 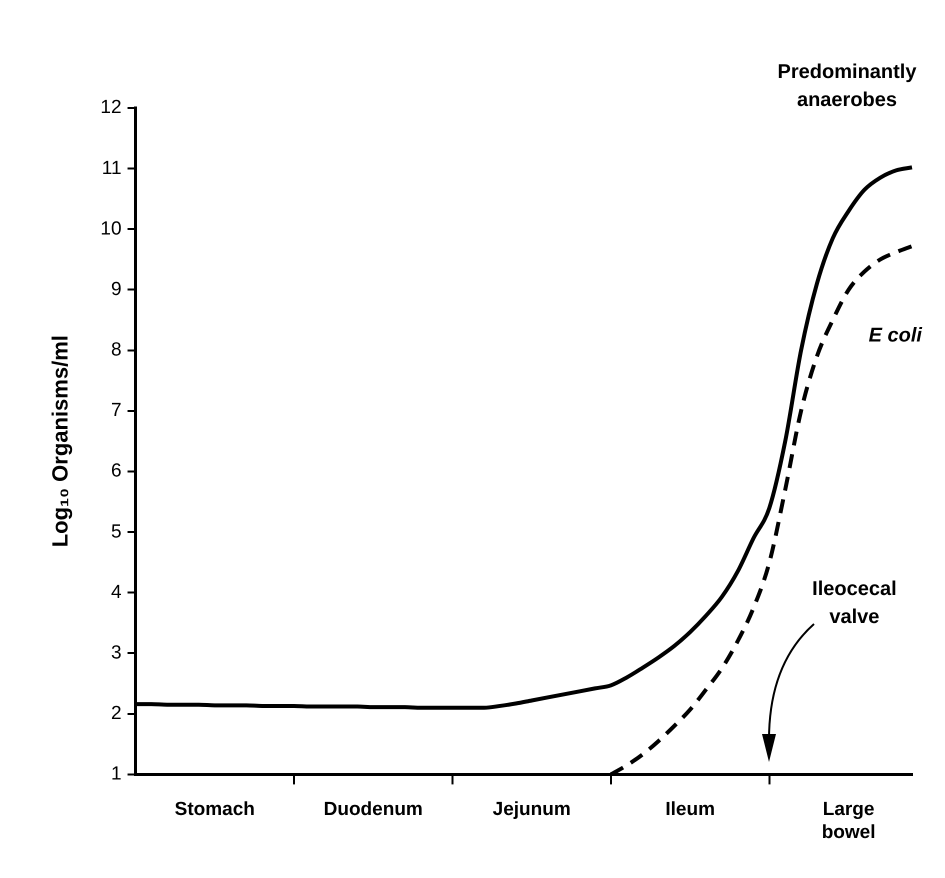 I want to click on y-tick-label: 6, so click(x=116, y=471).